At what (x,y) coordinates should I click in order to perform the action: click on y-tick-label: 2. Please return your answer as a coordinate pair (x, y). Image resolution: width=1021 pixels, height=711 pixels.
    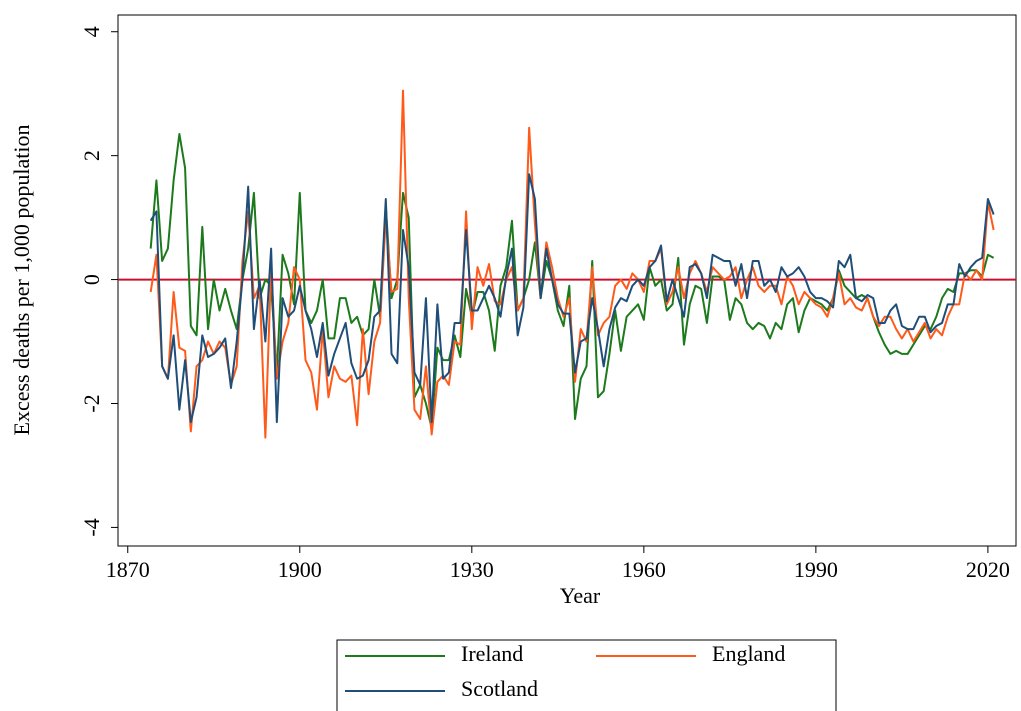
    Looking at the image, I should click on (91, 155).